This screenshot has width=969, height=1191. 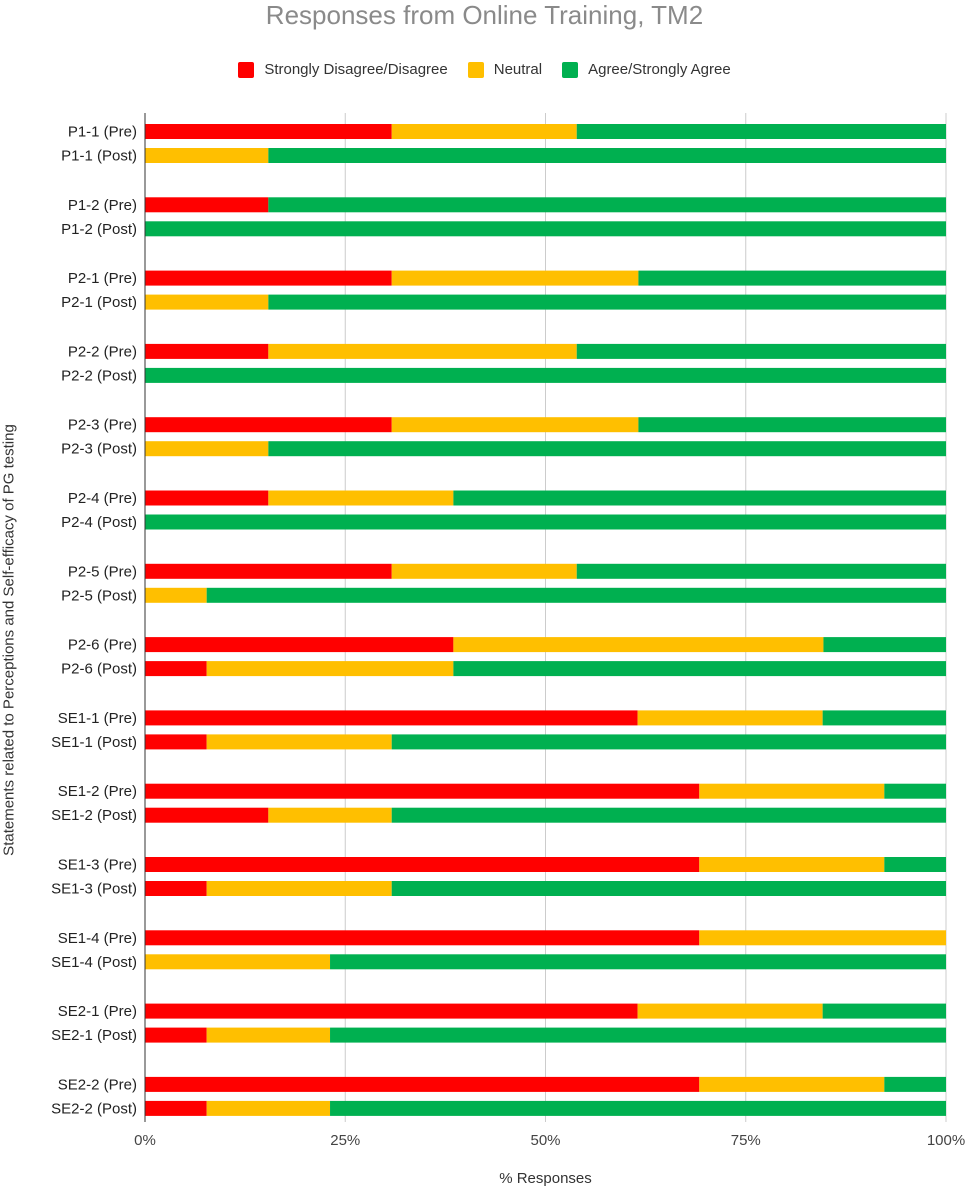 I want to click on y-tick-label: P2-3 (Pre), so click(x=102, y=425).